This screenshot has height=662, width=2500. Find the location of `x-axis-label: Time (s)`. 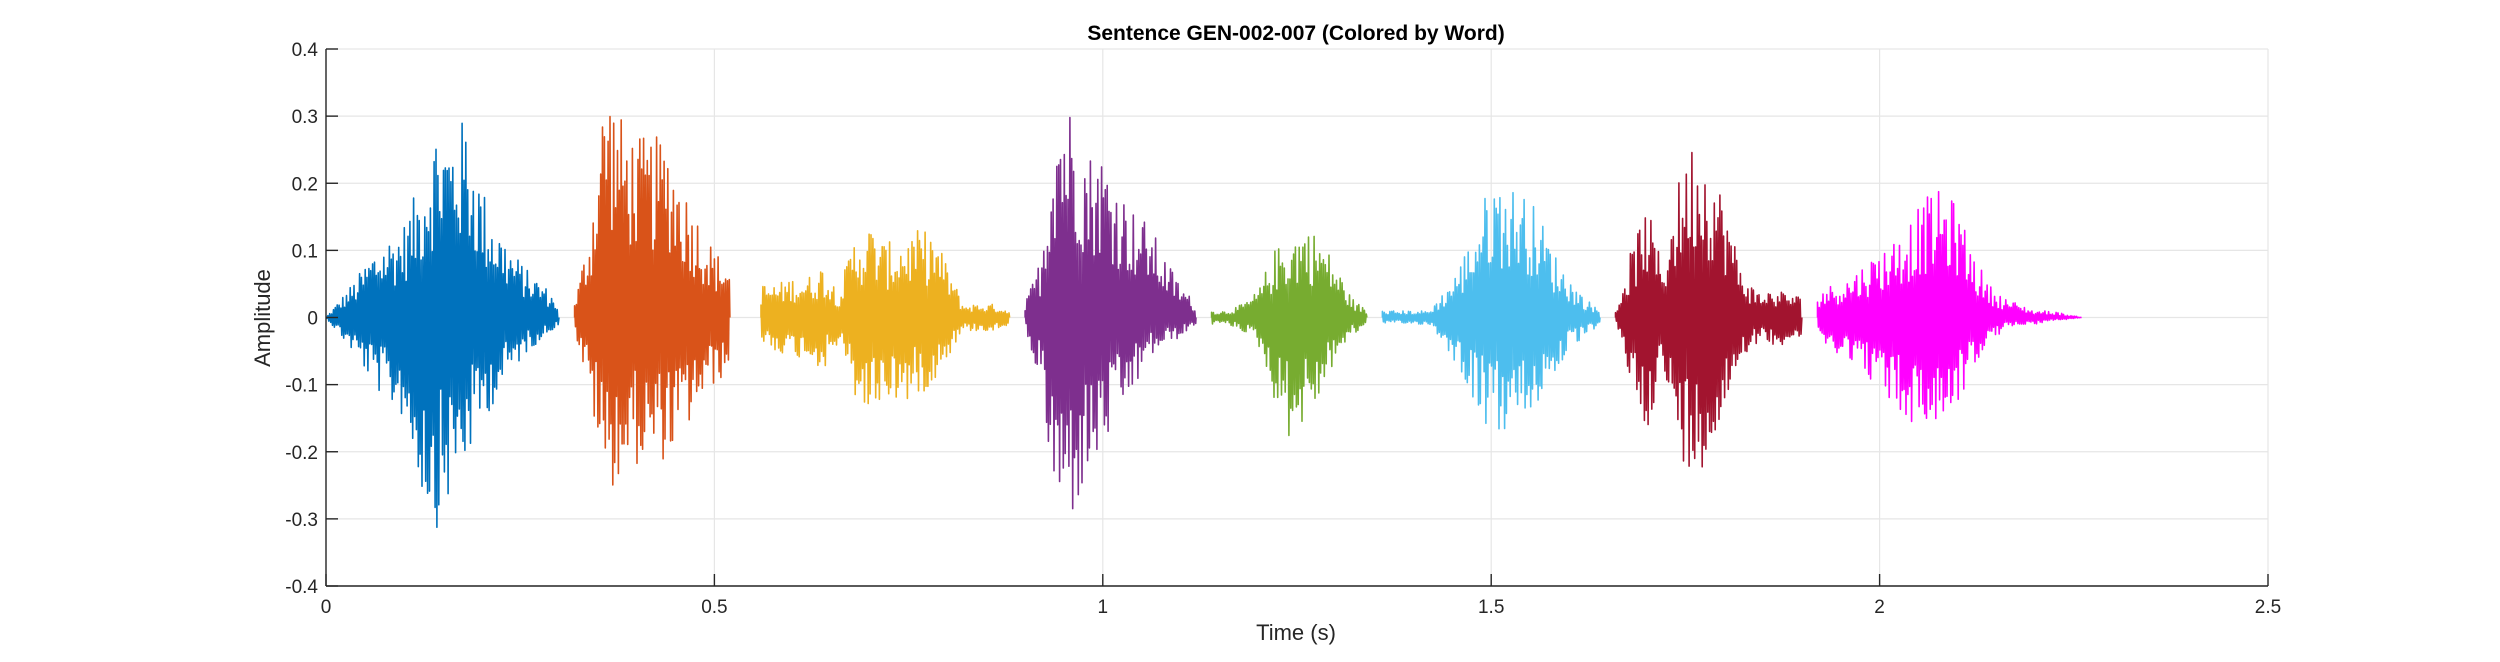

x-axis-label: Time (s) is located at coordinates (1296, 632).